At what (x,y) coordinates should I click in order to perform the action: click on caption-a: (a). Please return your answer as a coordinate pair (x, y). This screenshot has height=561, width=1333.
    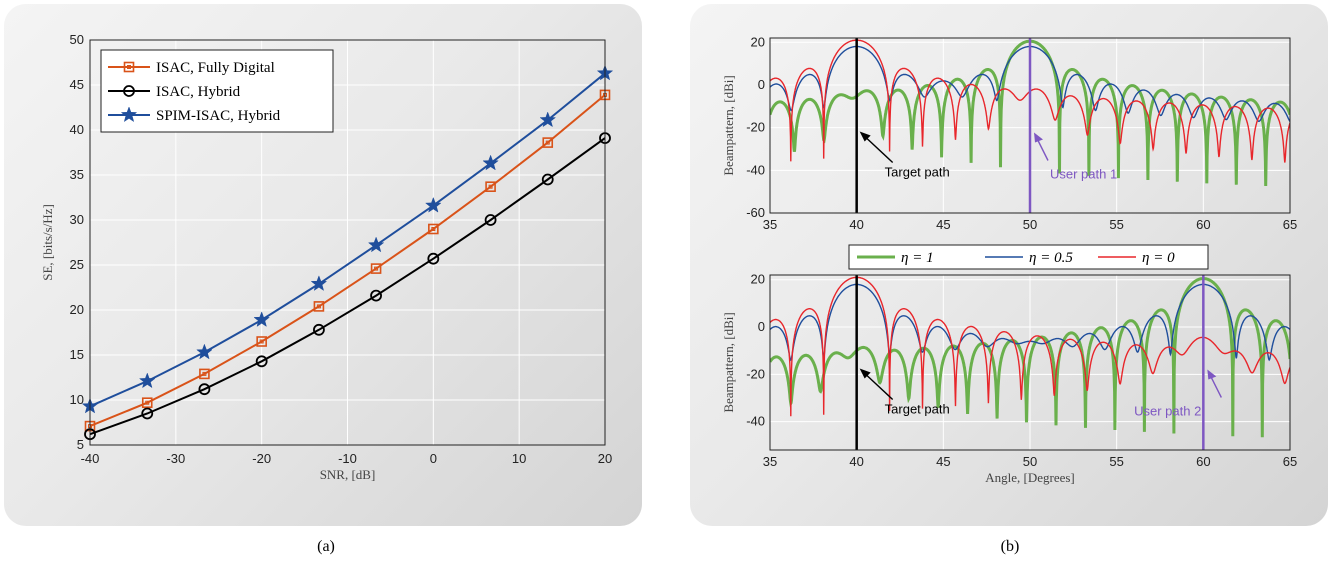
    Looking at the image, I should click on (326, 546).